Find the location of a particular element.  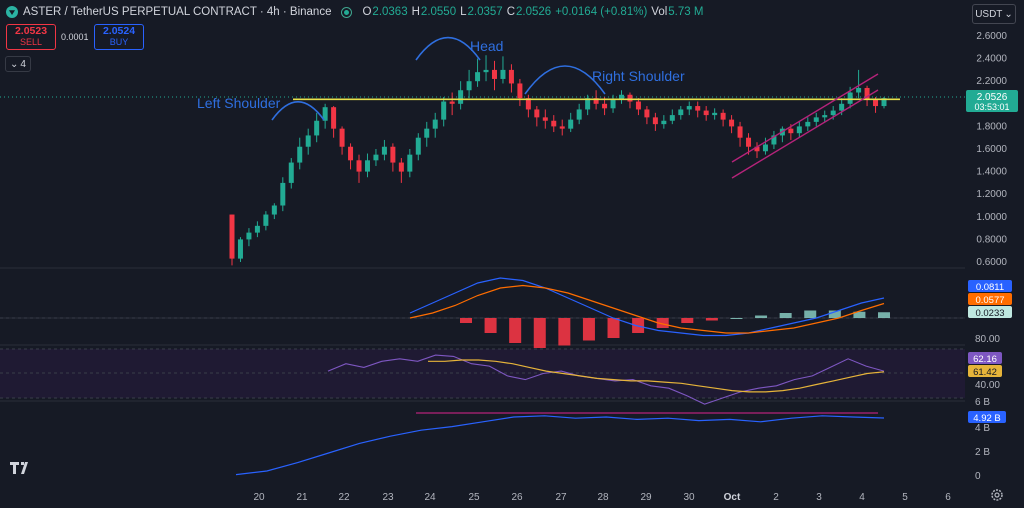

indicator-count: 4 is located at coordinates (23, 64).